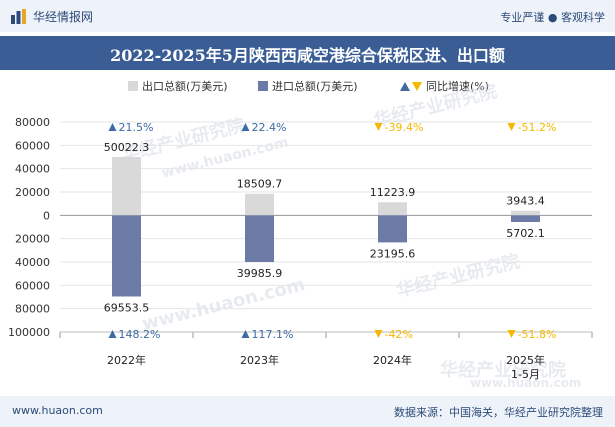 This screenshot has height=427, width=615. Describe the element at coordinates (537, 127) in the screenshot. I see `export-yoy-label: -51.2%` at that location.